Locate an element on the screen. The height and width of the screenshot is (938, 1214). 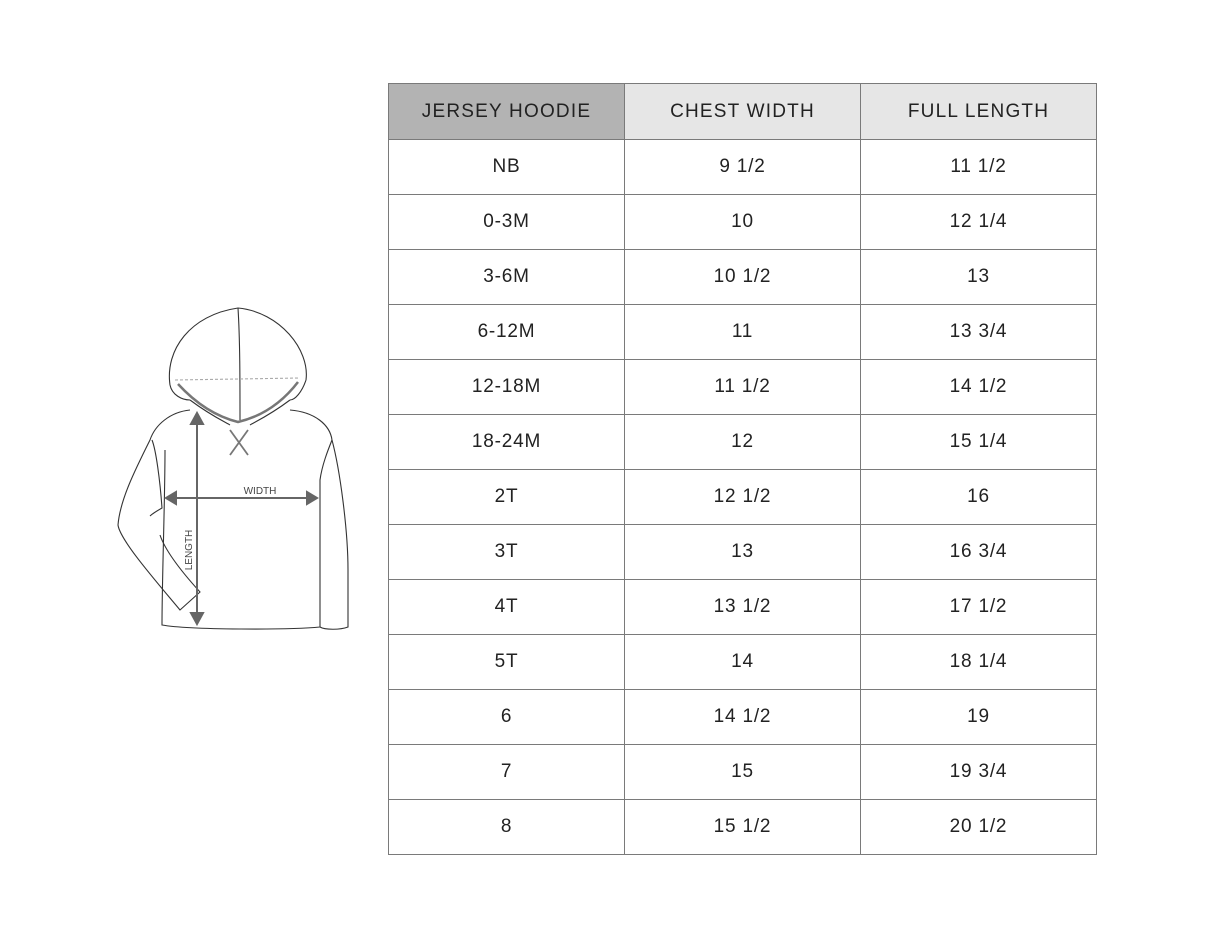
table-row: 3T 13 16 3/4 is located at coordinates (742, 552).